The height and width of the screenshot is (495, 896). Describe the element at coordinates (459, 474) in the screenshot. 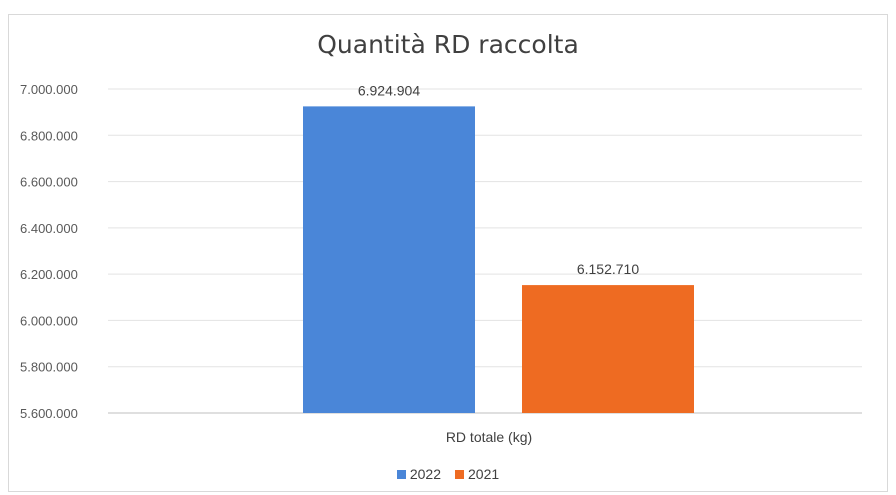

I see `legend-swatch-2021` at that location.